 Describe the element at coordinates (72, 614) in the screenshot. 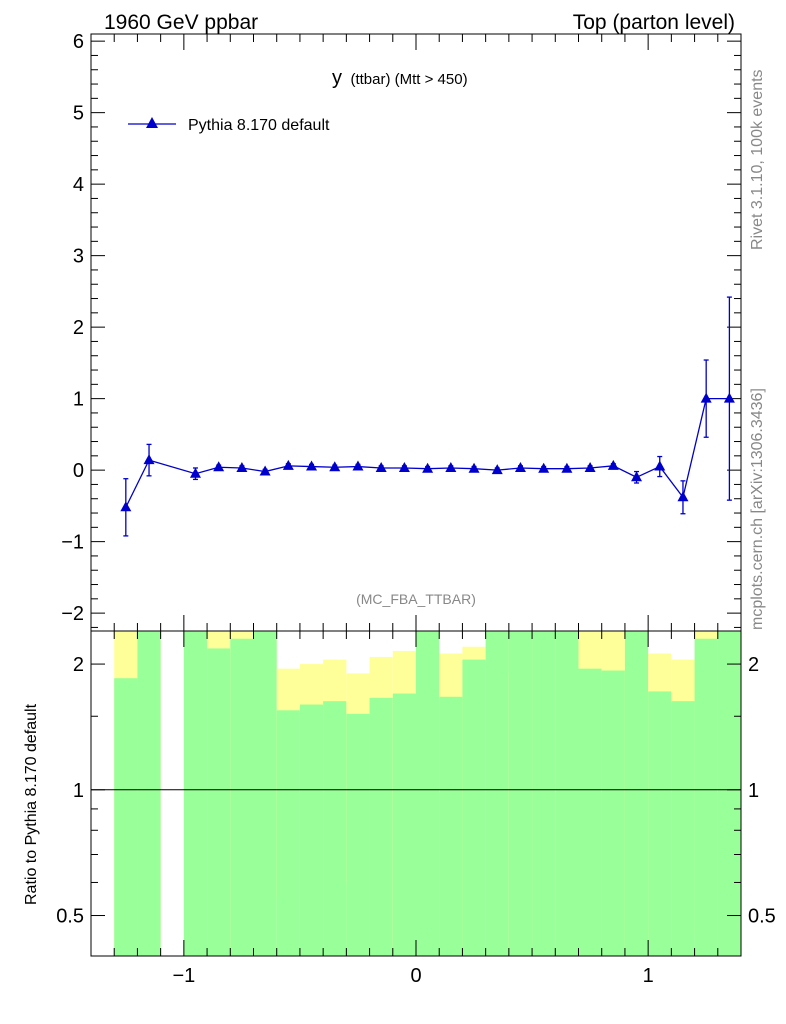

I see `main-y-tick-label: −2` at that location.